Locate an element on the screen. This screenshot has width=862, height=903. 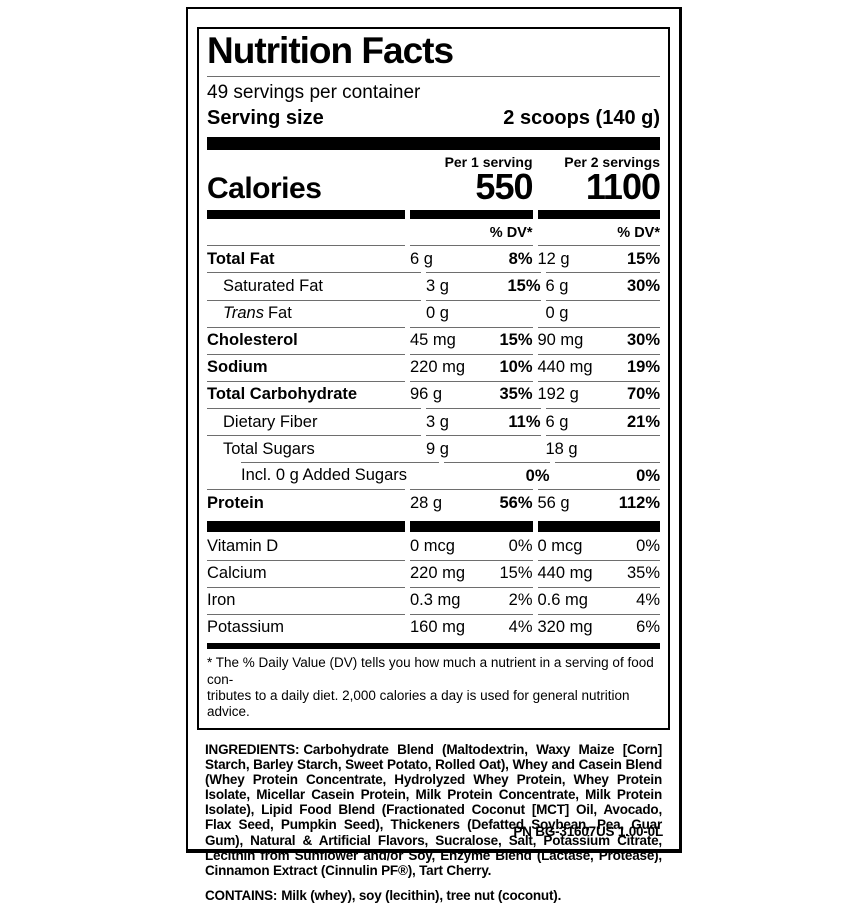
thick-divider-top is located at coordinates (433, 143).